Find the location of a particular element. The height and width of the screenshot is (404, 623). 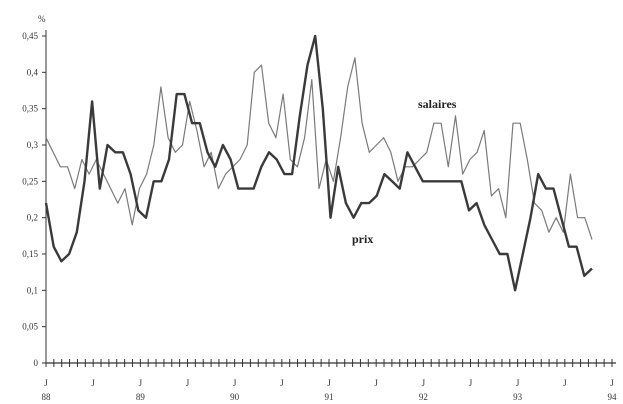

y-tick-label: 0,25 is located at coordinates (30, 181).